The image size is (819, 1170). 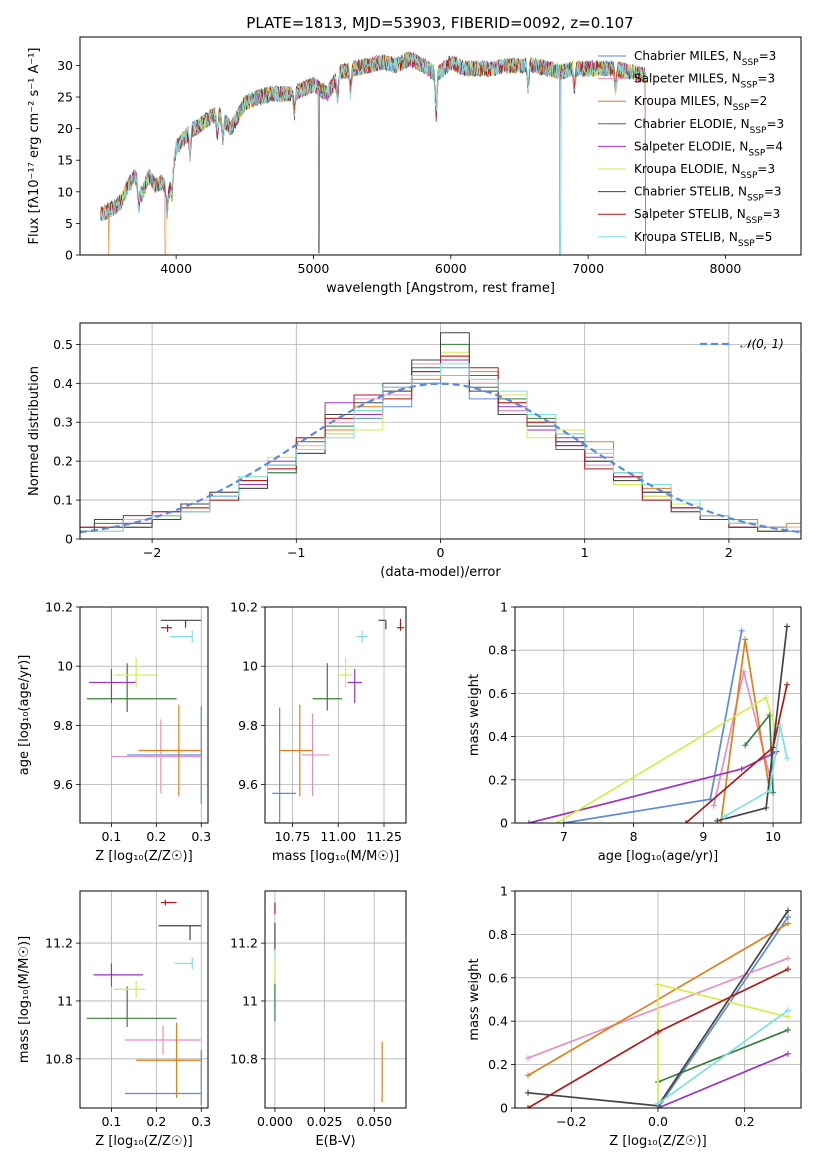 I want to click on legend-text: Chabrier MILES, N, so click(x=688, y=56).